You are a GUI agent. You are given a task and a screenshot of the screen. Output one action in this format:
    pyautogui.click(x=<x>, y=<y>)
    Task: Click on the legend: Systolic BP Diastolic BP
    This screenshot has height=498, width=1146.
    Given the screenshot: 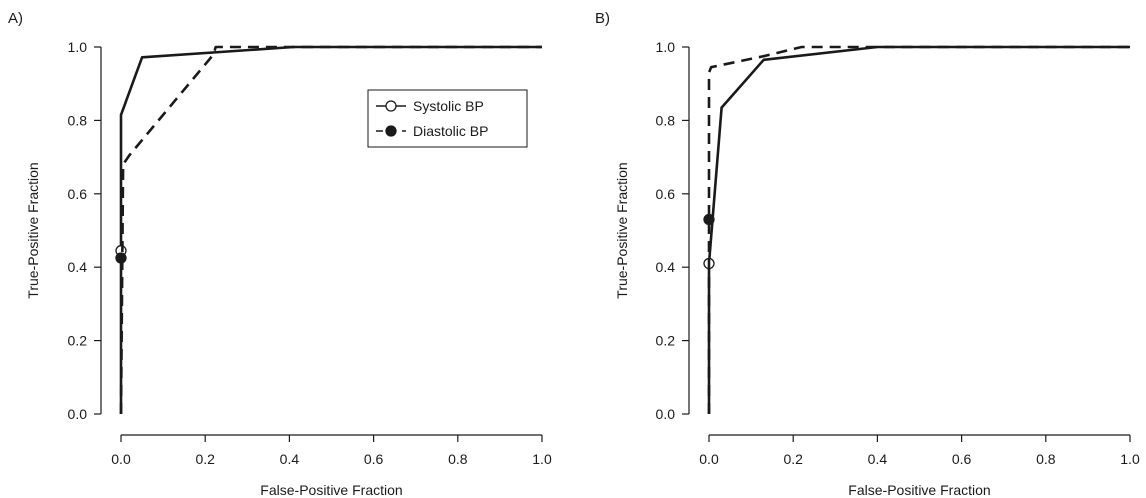 What is the action you would take?
    pyautogui.click(x=447, y=118)
    